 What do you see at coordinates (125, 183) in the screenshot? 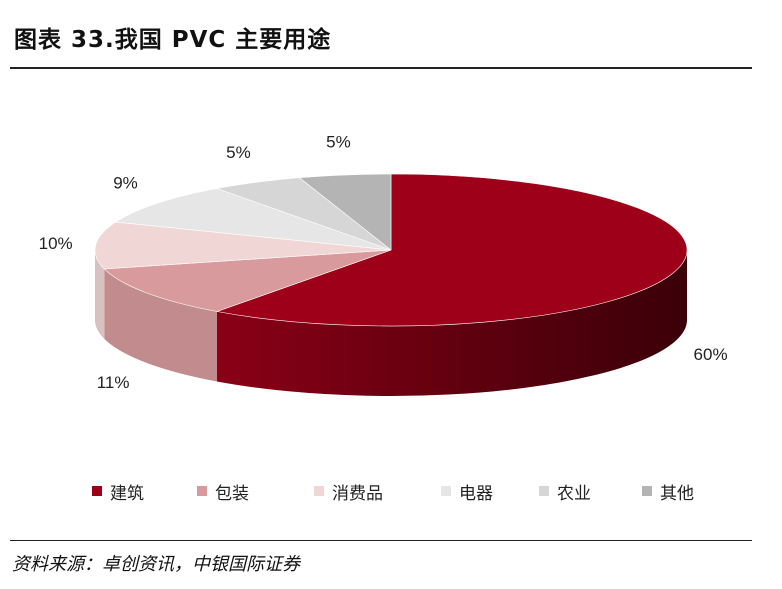
I see `slice-电器-percent-label: 9%` at bounding box center [125, 183].